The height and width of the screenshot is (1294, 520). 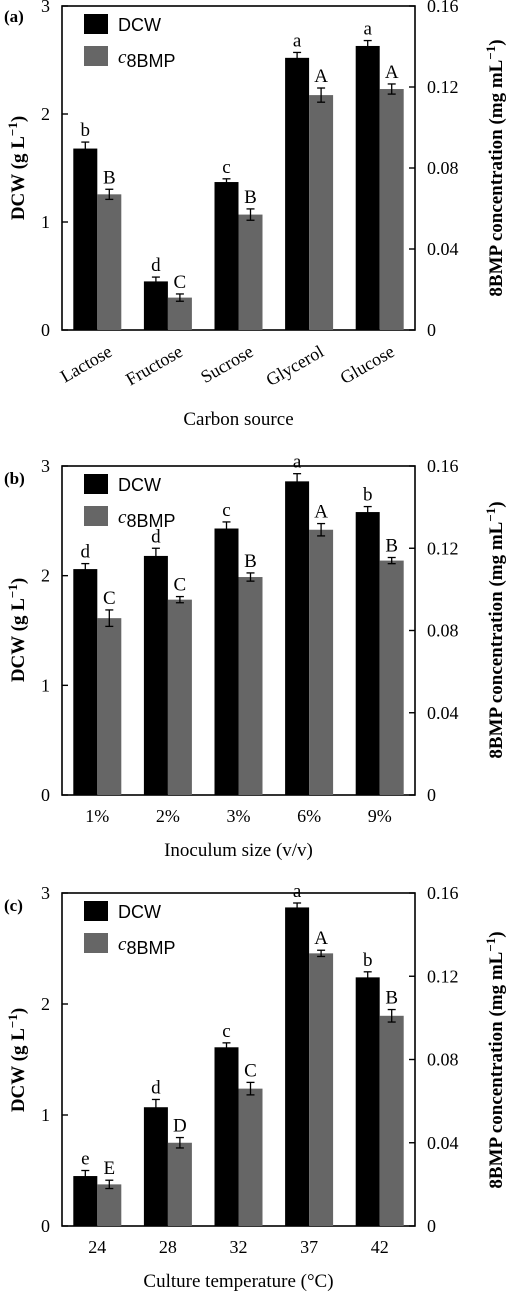 What do you see at coordinates (86, 363) in the screenshot?
I see `x-tick-label: Lactose` at bounding box center [86, 363].